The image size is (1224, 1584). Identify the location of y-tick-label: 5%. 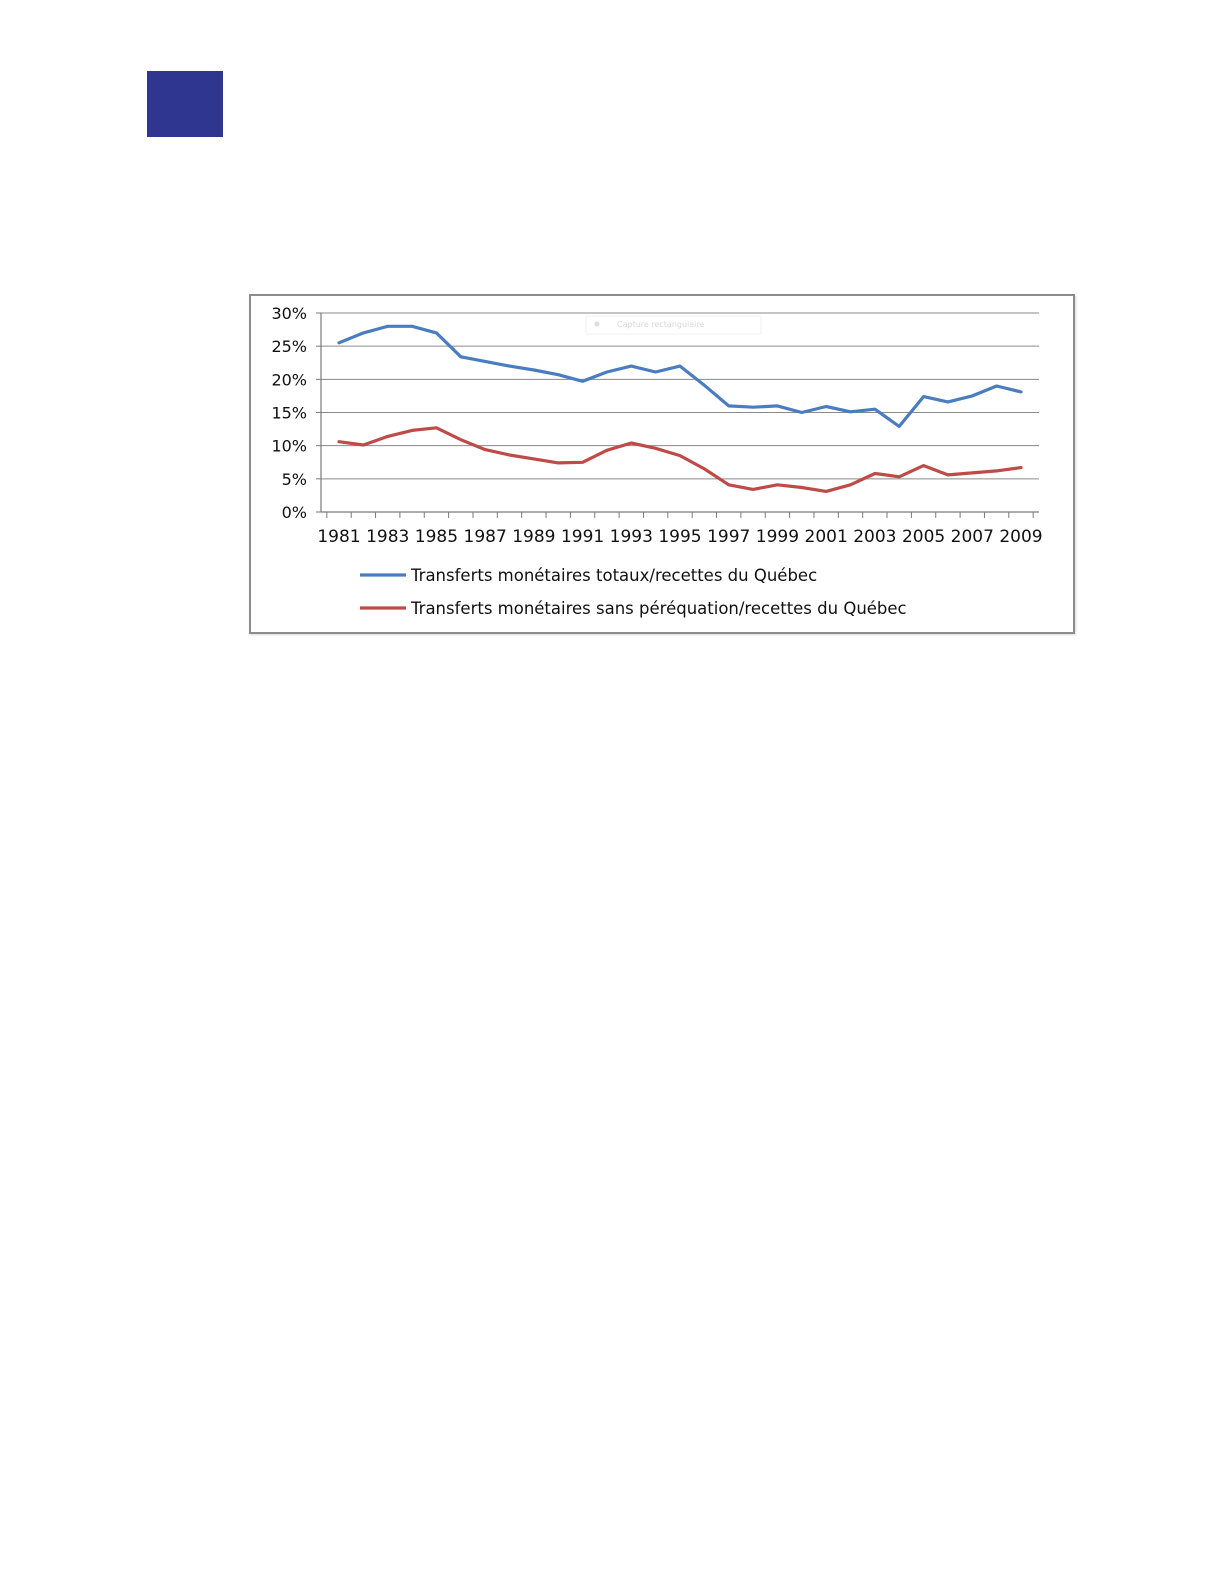
(294, 479).